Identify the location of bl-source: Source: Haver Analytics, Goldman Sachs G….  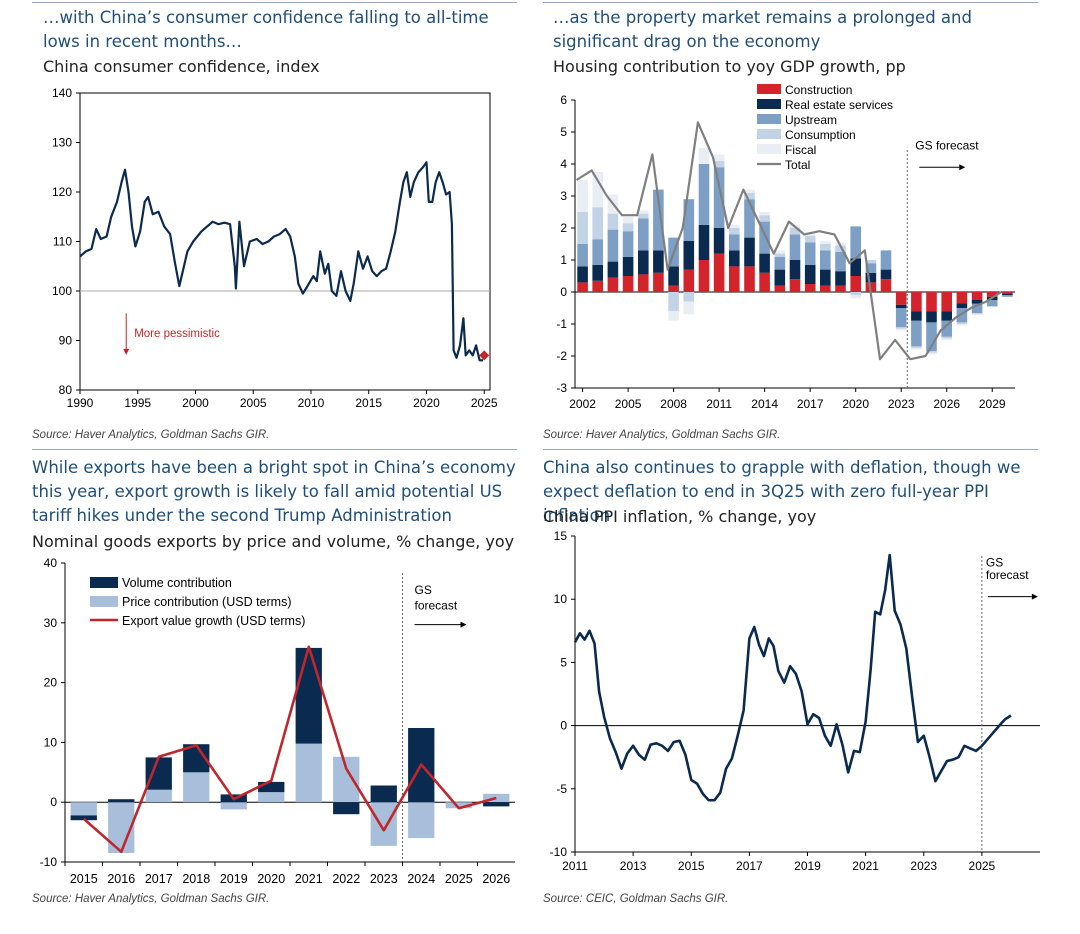
(151, 899).